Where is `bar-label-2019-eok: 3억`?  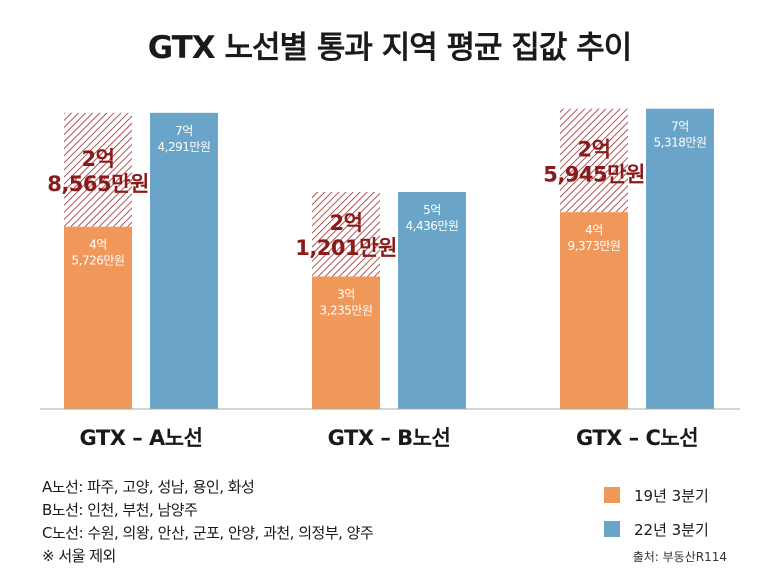 bar-label-2019-eok: 3억 is located at coordinates (346, 294).